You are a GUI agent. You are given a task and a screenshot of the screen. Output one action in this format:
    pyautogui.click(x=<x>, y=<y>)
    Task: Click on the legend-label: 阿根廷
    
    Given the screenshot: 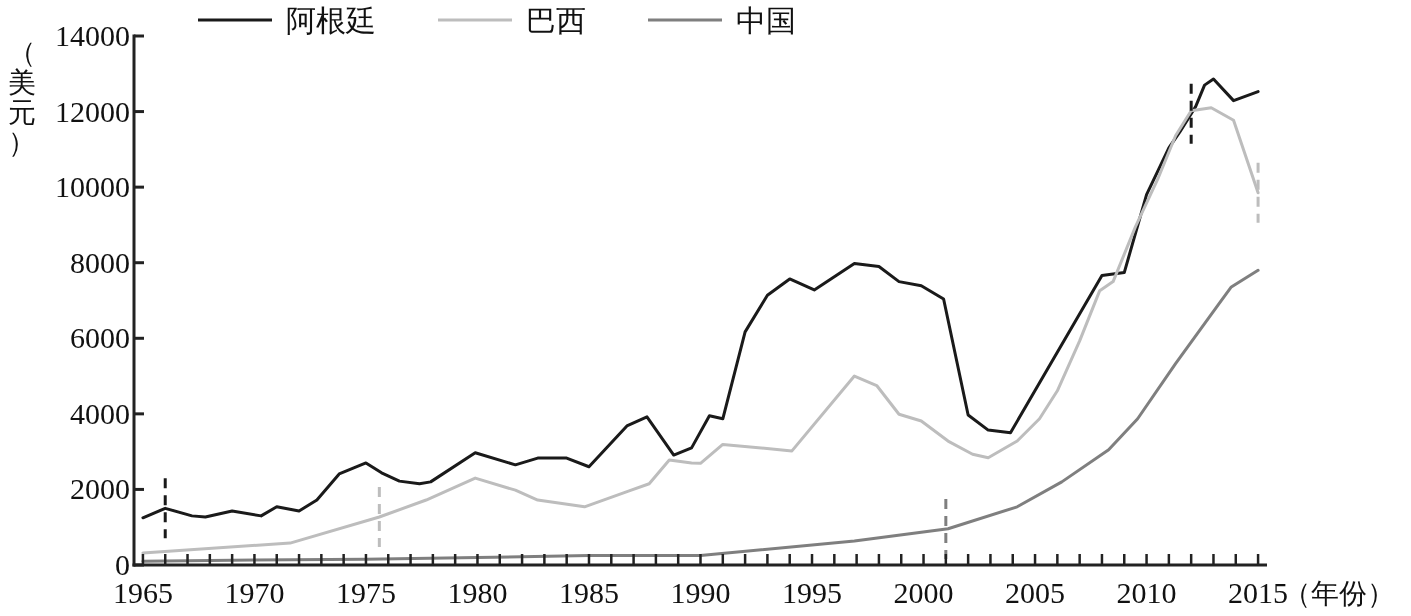 What is the action you would take?
    pyautogui.click(x=331, y=20)
    